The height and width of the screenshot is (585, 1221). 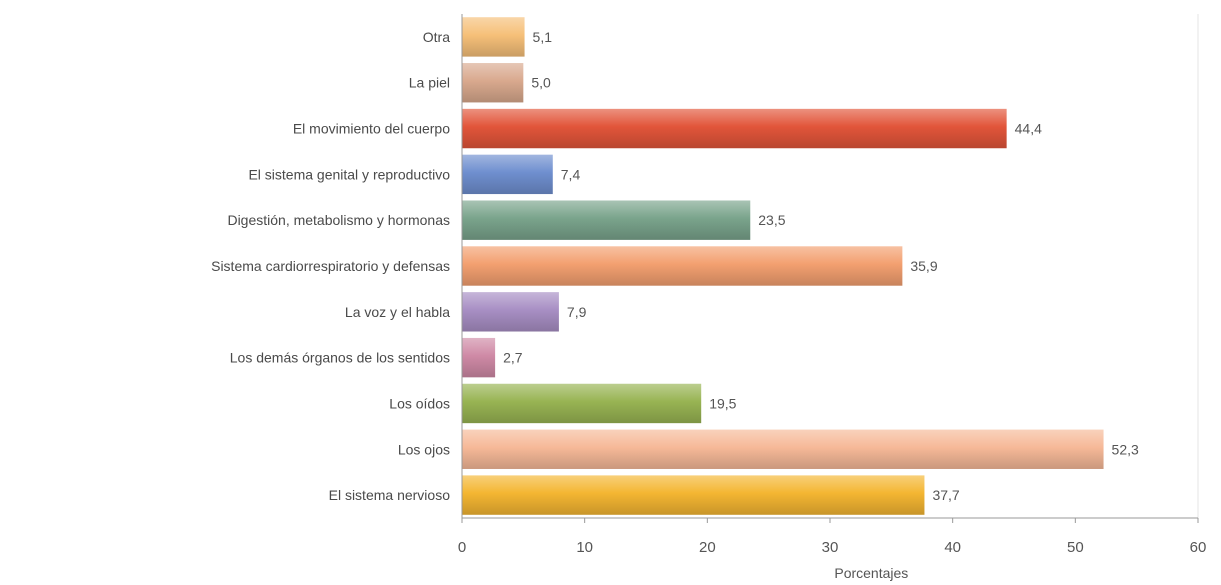 What do you see at coordinates (338, 220) in the screenshot?
I see `category-label-4: Digestión, metabolismo y hormonas` at bounding box center [338, 220].